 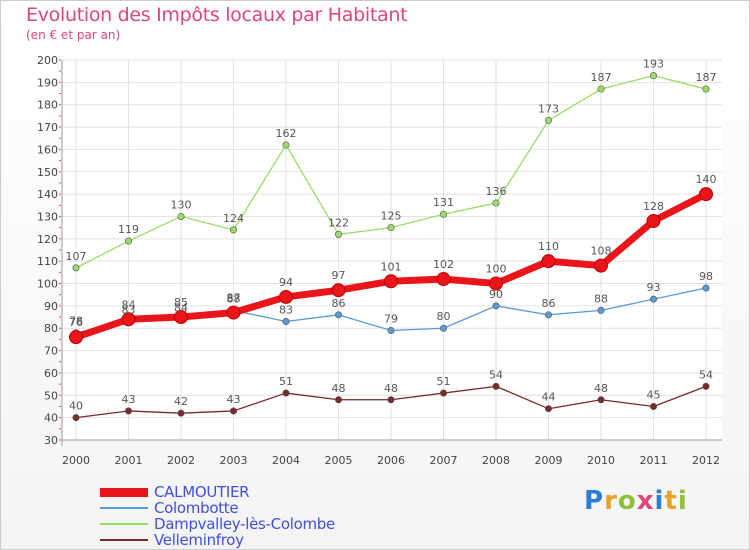 I want to click on data-label: 87, so click(x=234, y=298).